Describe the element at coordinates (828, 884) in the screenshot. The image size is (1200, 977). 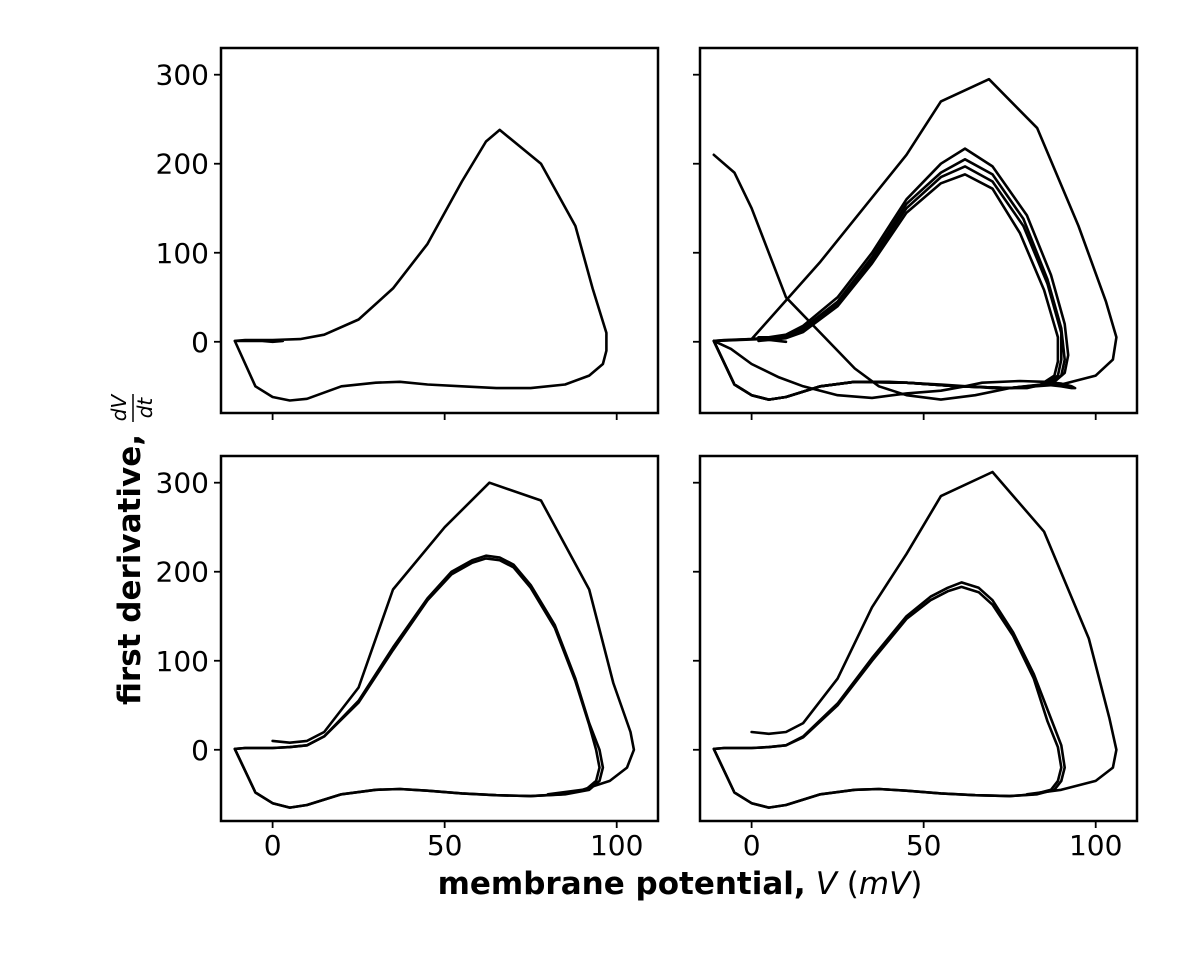
I see `x-axis-label-var: V` at that location.